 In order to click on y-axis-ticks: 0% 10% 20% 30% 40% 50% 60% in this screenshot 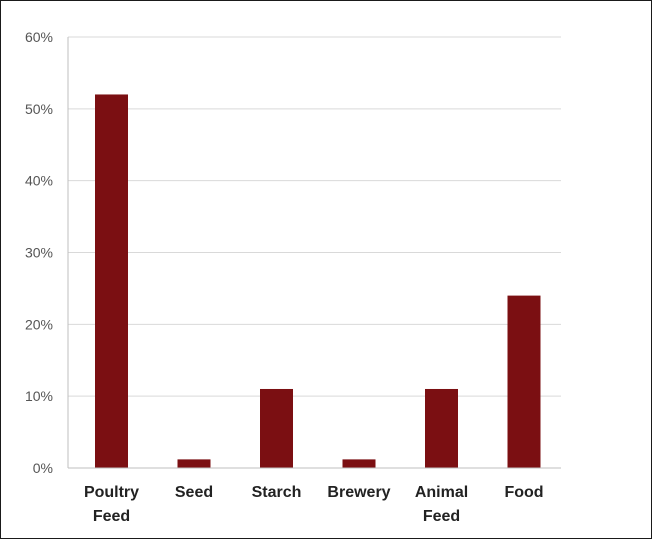, I will do `click(39, 252)`.